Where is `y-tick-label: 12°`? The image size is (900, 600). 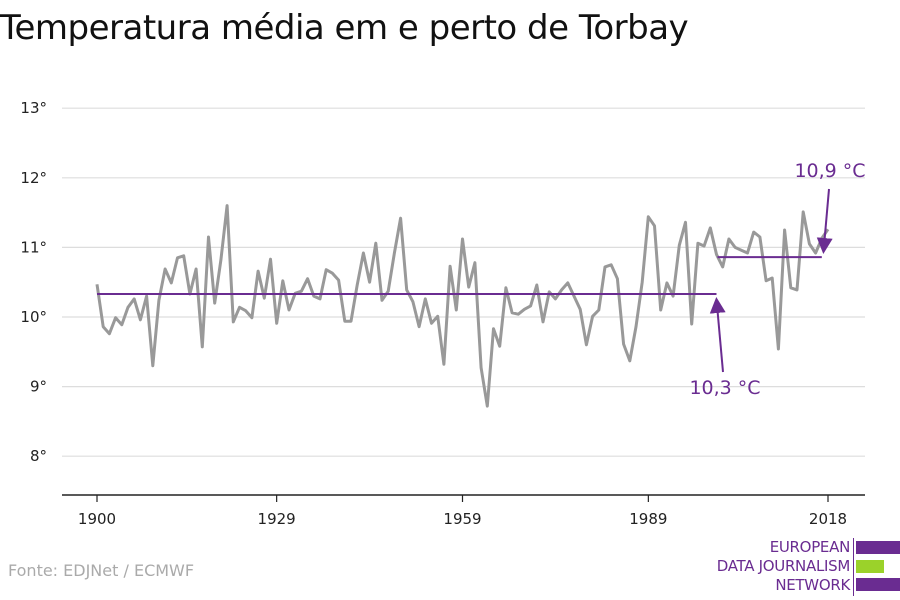
y-tick-label: 12° is located at coordinates (33, 178).